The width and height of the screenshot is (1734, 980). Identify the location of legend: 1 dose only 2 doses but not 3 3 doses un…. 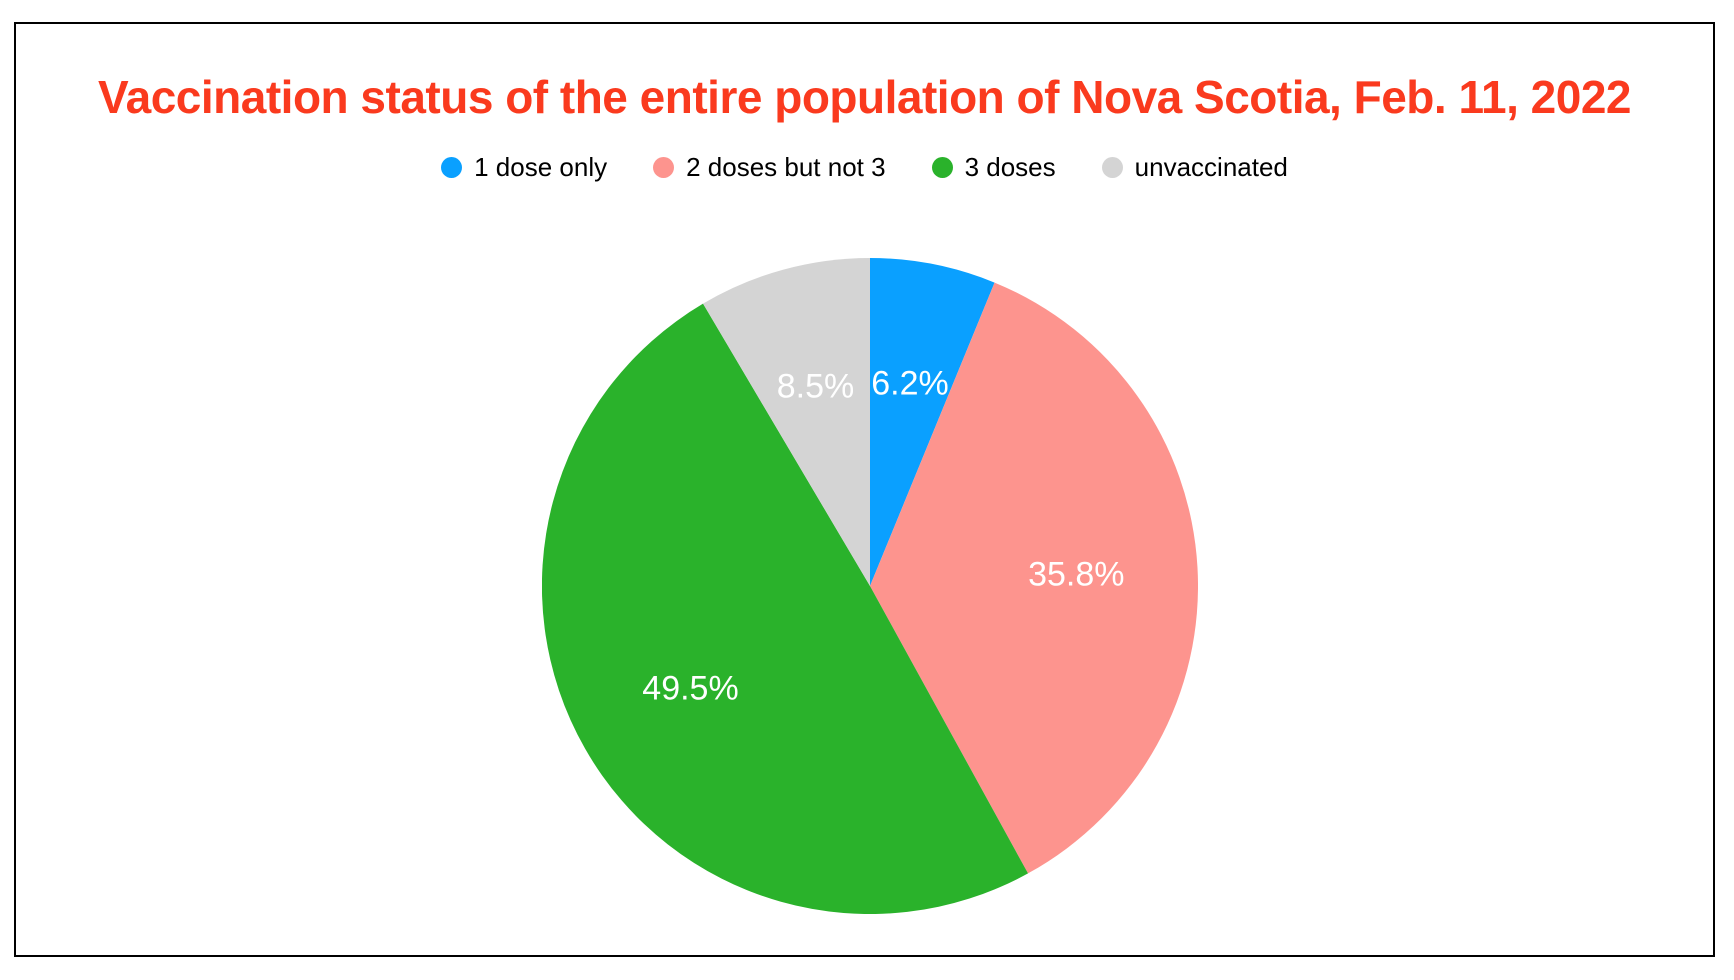
(864, 167).